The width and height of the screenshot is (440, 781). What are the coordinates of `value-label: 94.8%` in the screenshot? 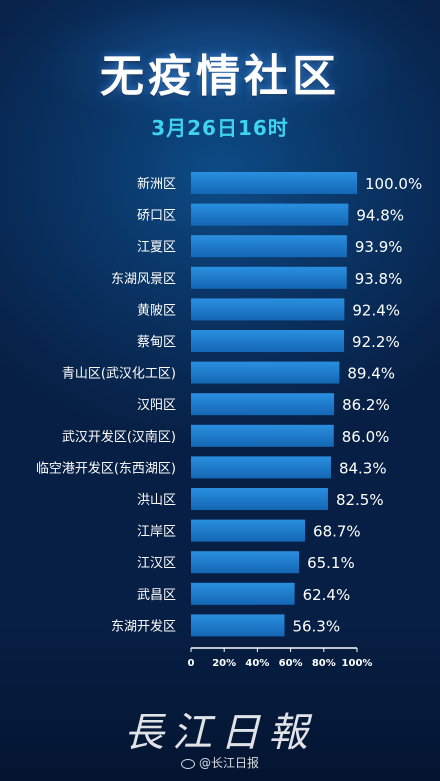 It's located at (380, 216).